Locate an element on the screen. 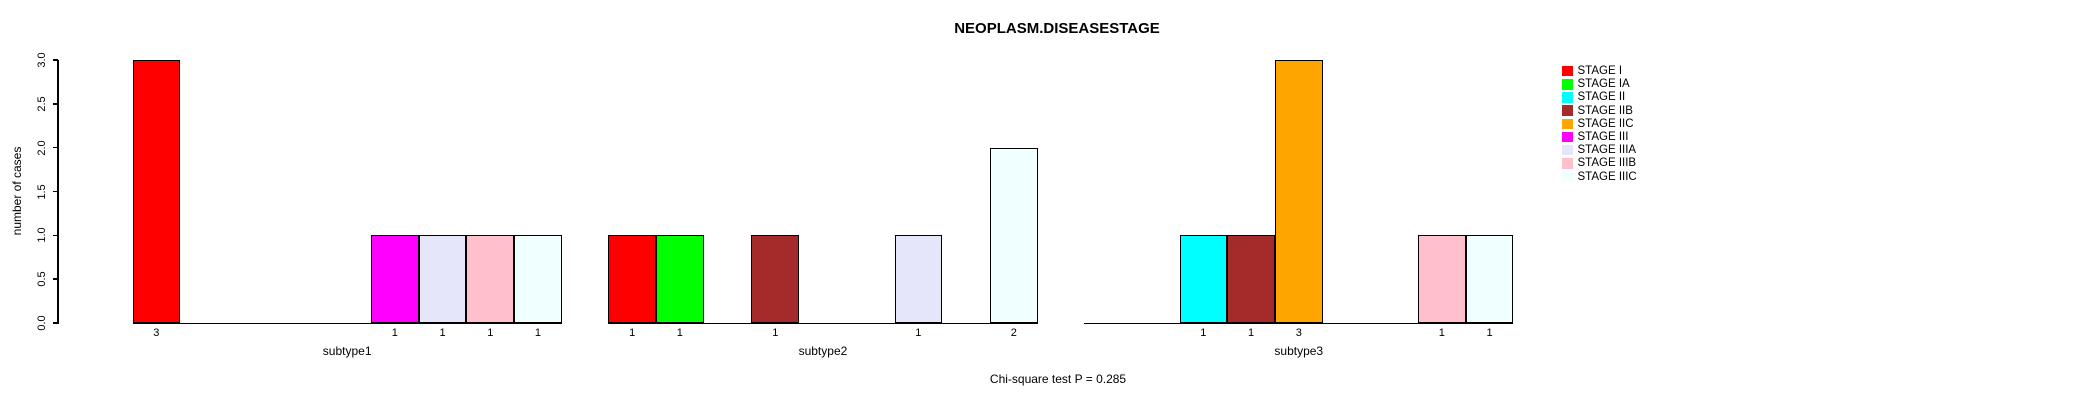 Image resolution: width=2090 pixels, height=400 pixels. group-label-subtype3: subtype3 is located at coordinates (1299, 351).